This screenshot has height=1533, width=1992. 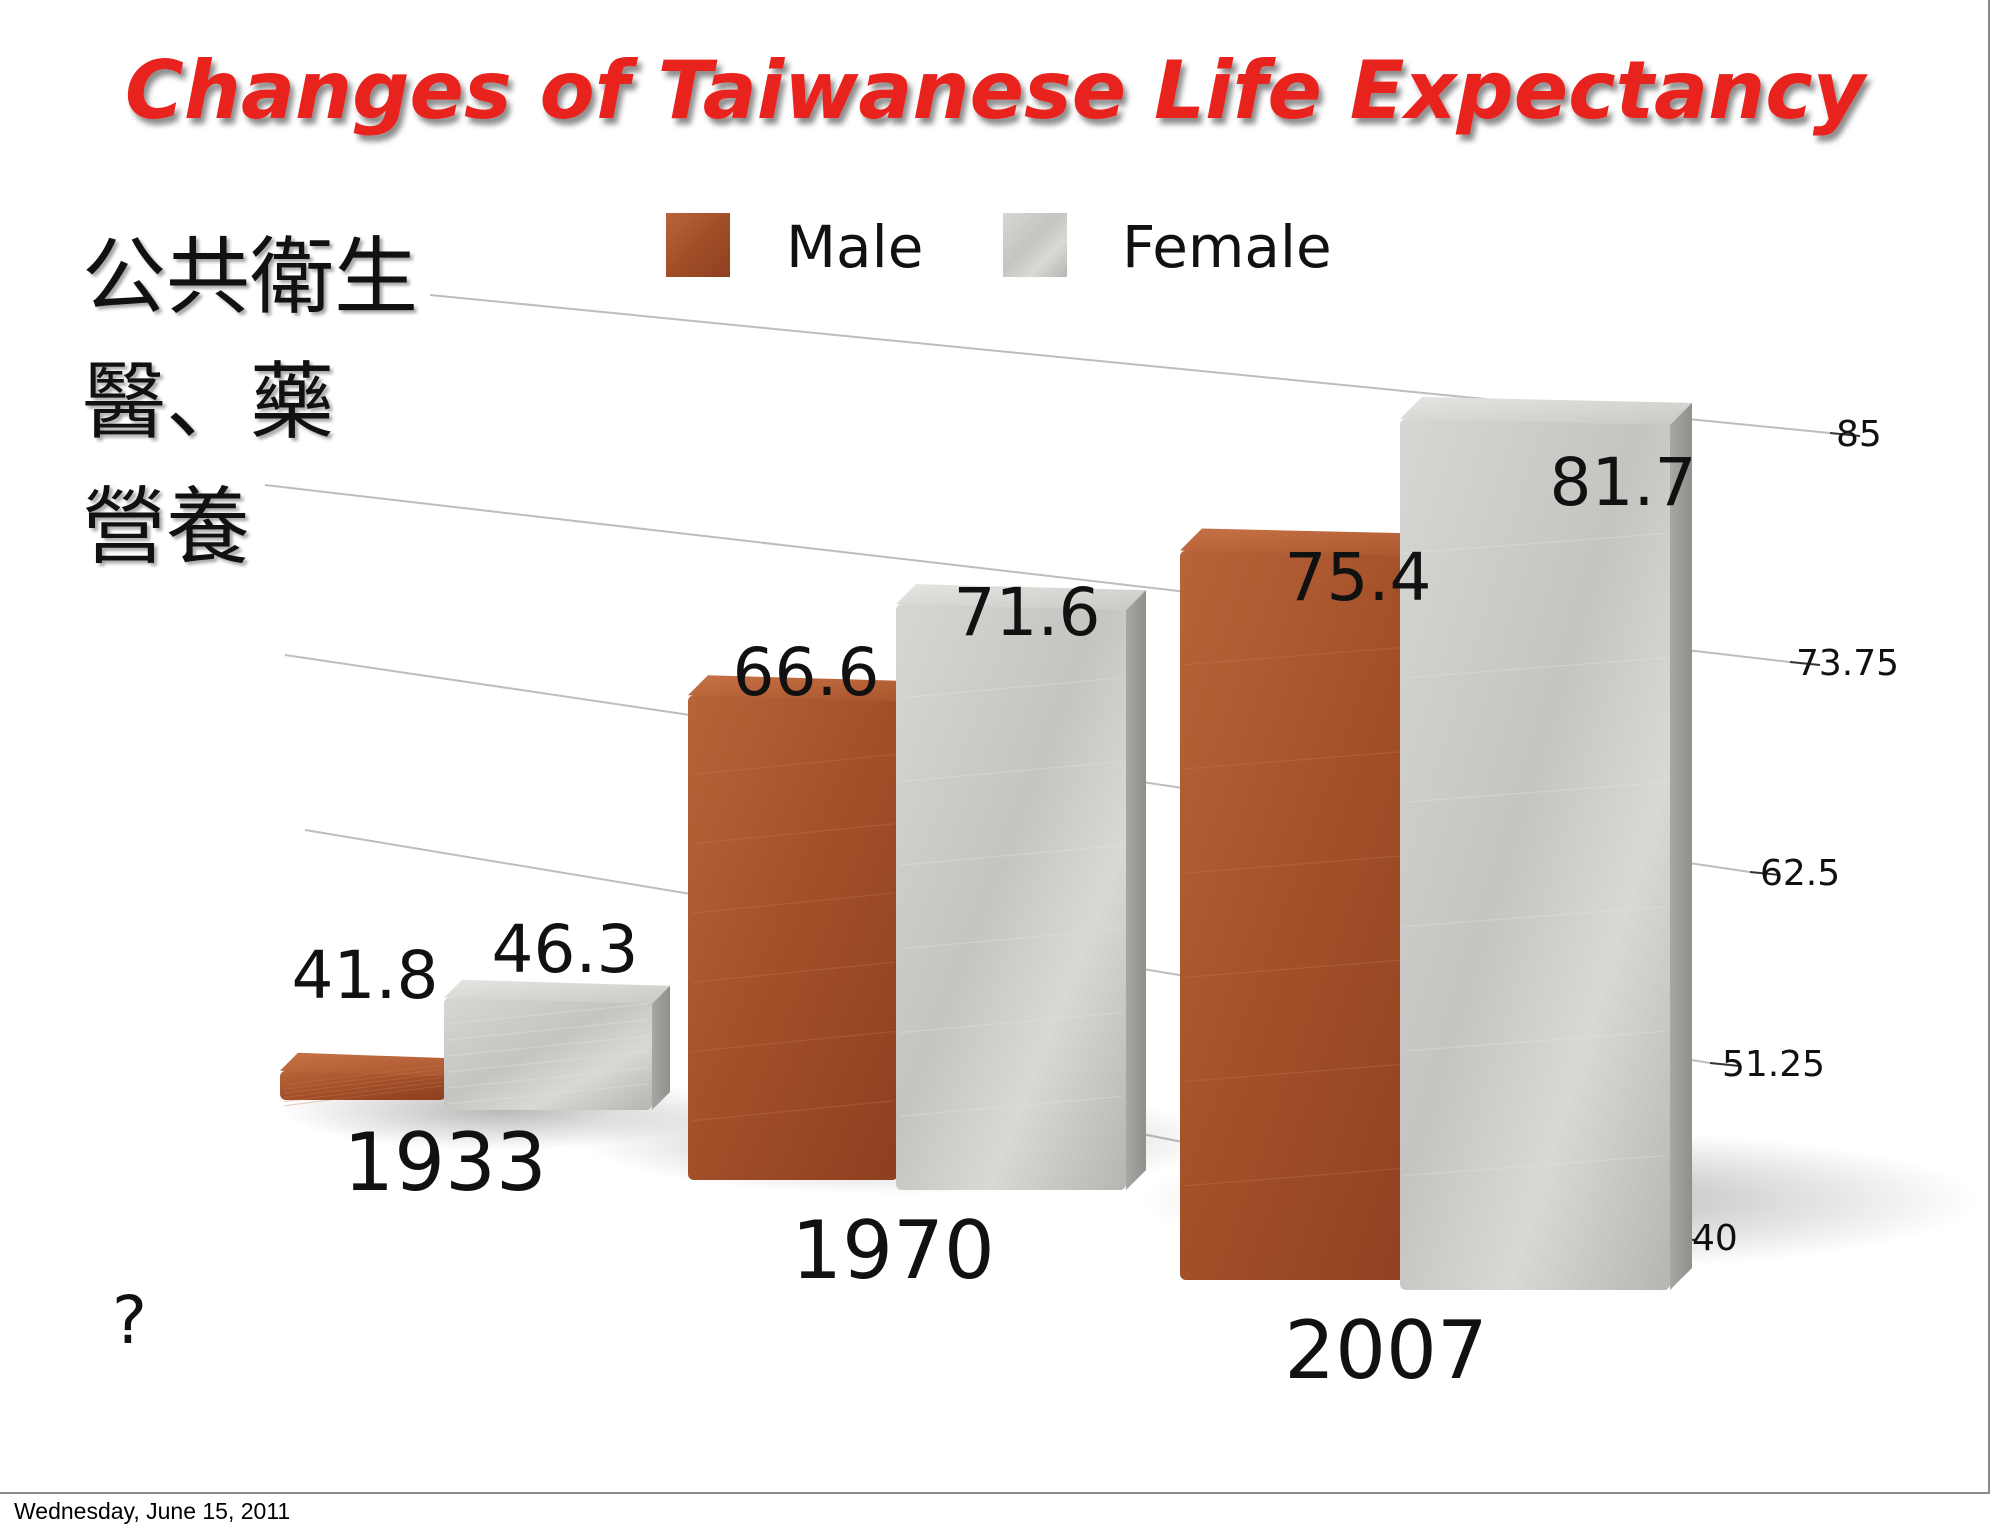 I want to click on legend-swatch-female, so click(x=1035, y=245).